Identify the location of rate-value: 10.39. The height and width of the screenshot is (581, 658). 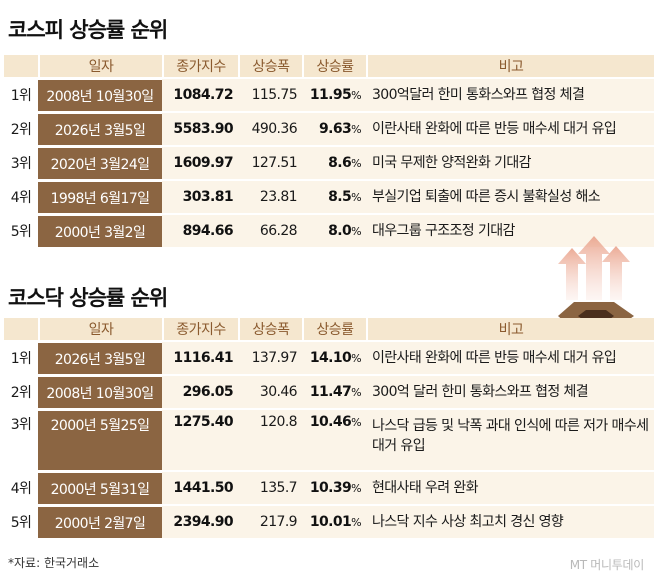
(330, 488).